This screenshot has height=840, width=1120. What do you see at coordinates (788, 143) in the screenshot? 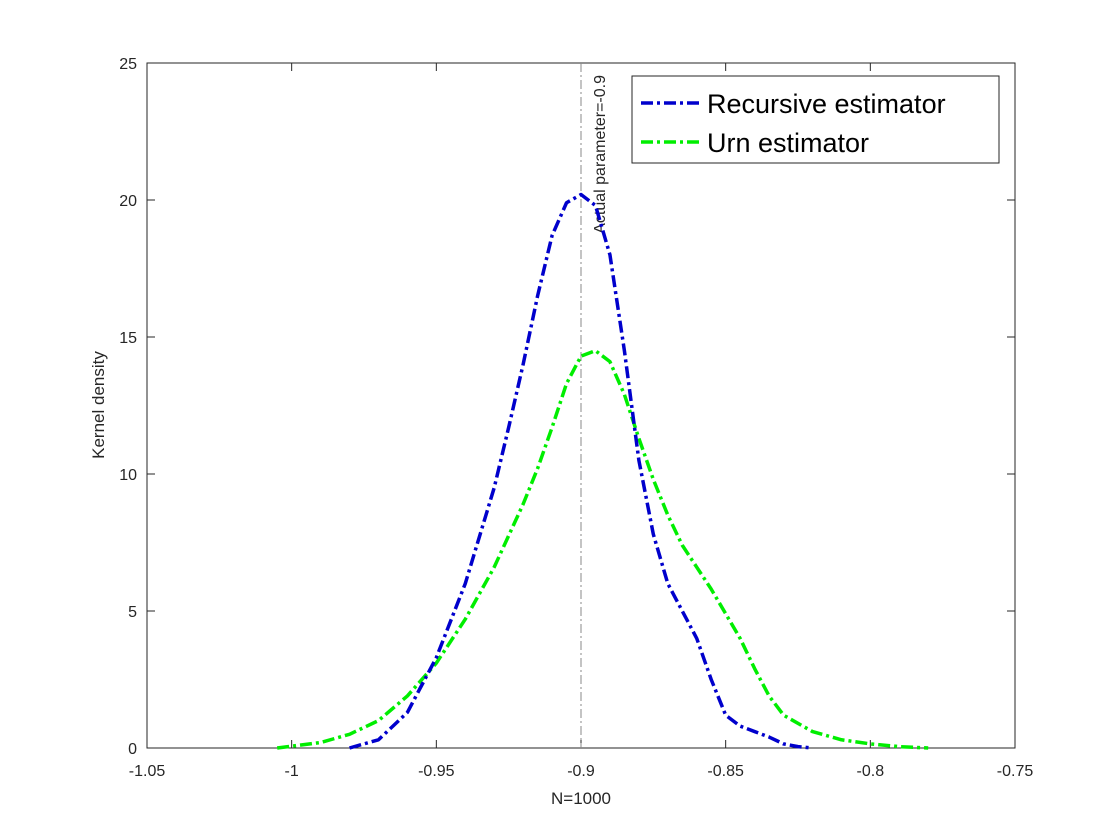
I see `legend-label: Urn estimator` at bounding box center [788, 143].